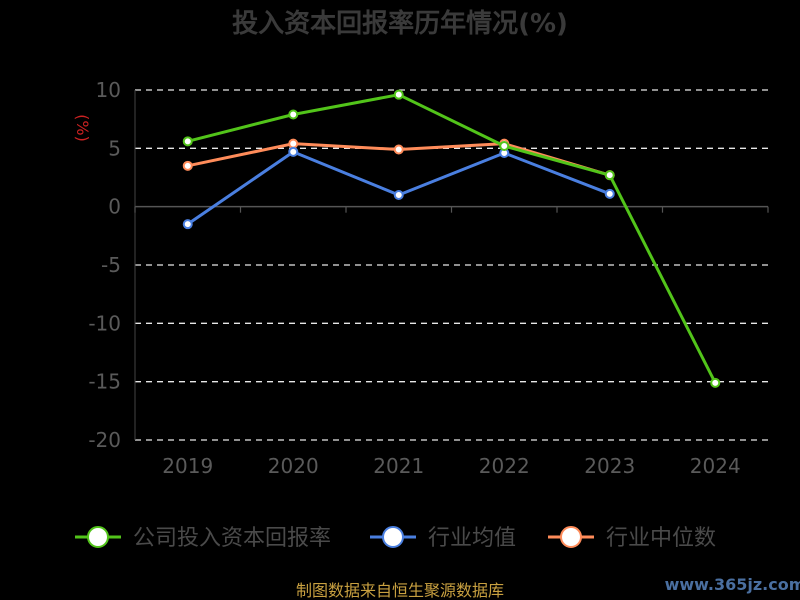  Describe the element at coordinates (232, 538) in the screenshot. I see `legend-label: 公司投入资本回报率` at that location.